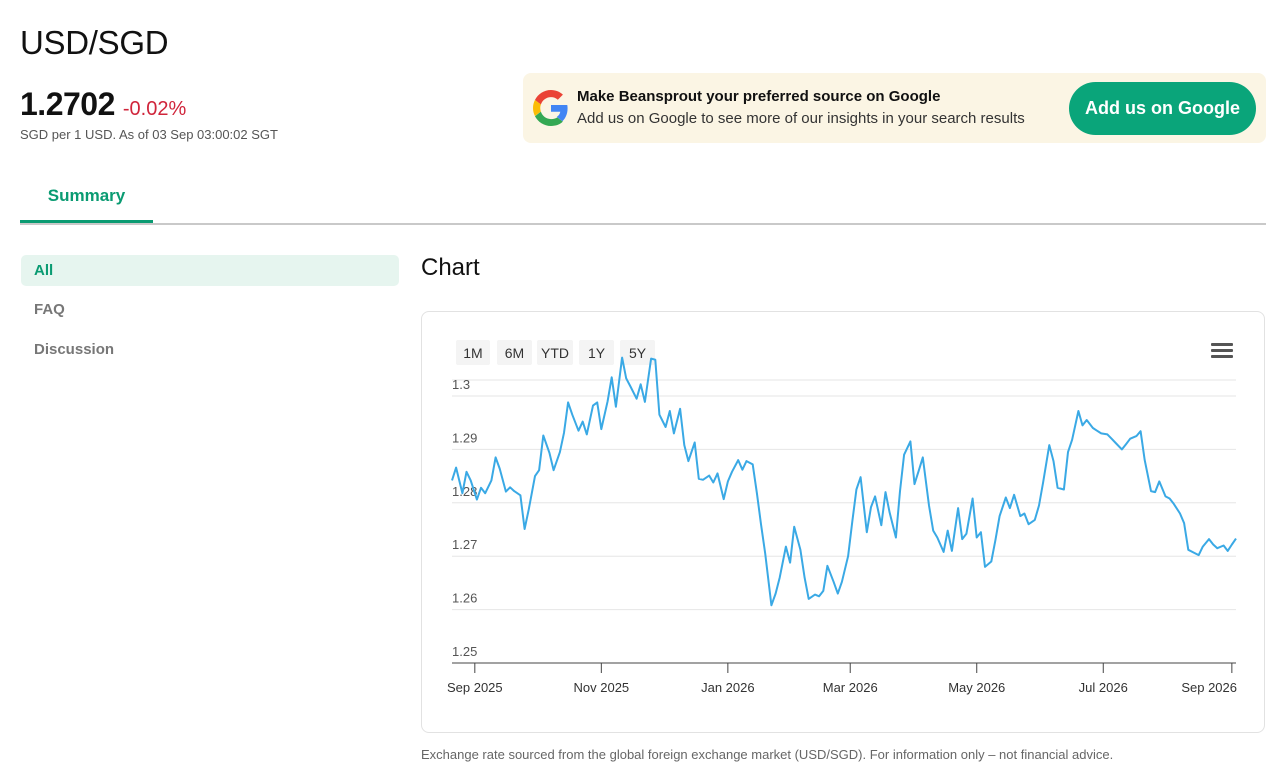 This screenshot has width=1275, height=769. Describe the element at coordinates (550, 108) in the screenshot. I see `google-icon` at that location.